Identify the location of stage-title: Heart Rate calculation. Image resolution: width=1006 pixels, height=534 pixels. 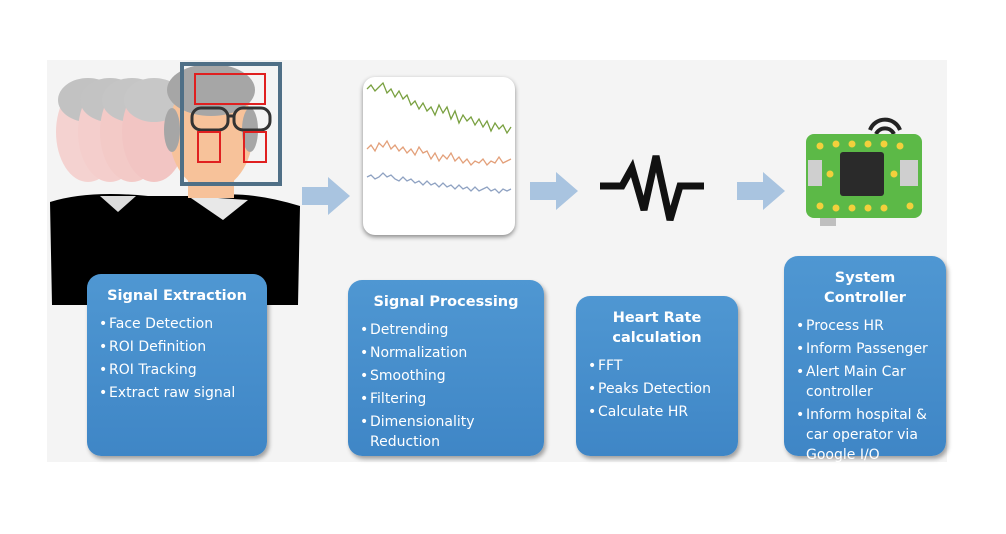
(657, 328).